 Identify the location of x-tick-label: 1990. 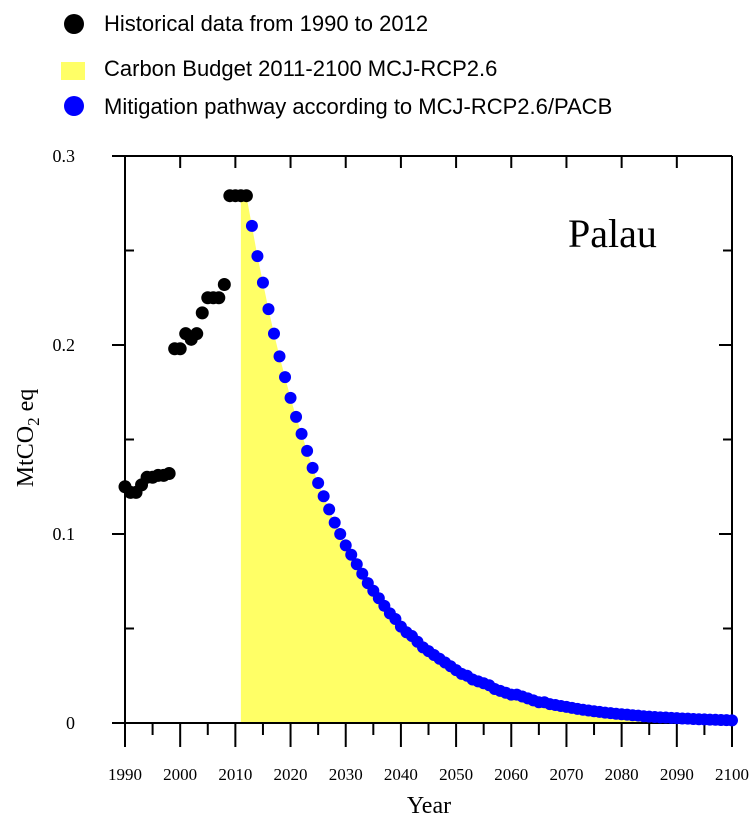
(125, 774).